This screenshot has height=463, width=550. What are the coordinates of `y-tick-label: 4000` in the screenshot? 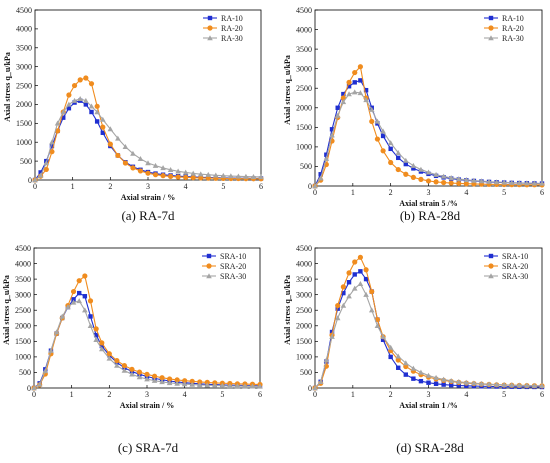 It's located at (24, 29).